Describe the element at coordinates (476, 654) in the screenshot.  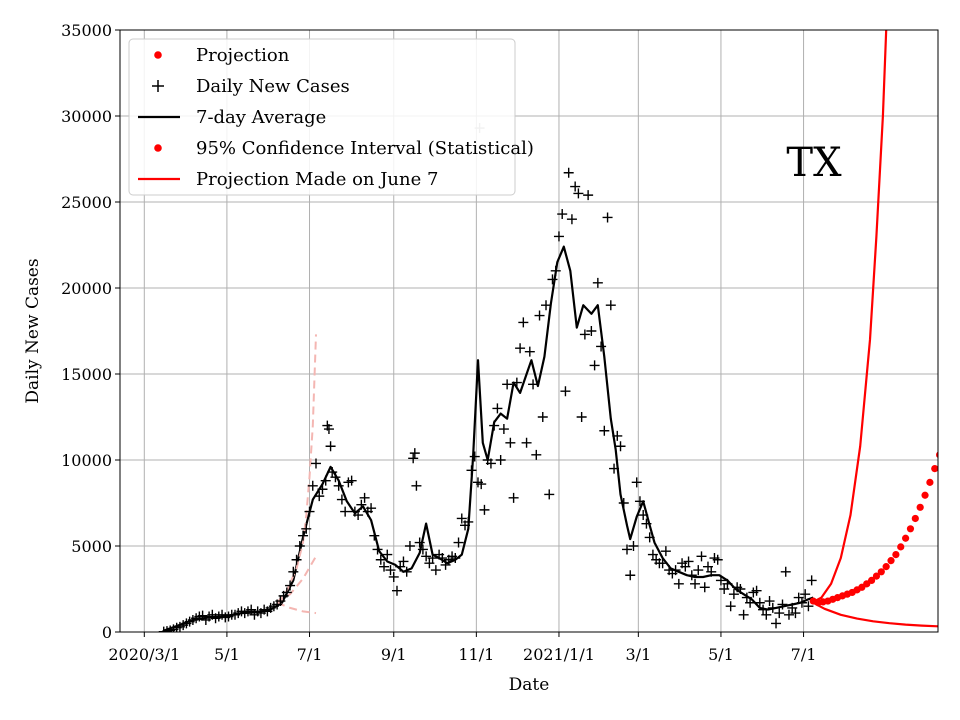
I see `x-tick-label: 11/1` at that location.